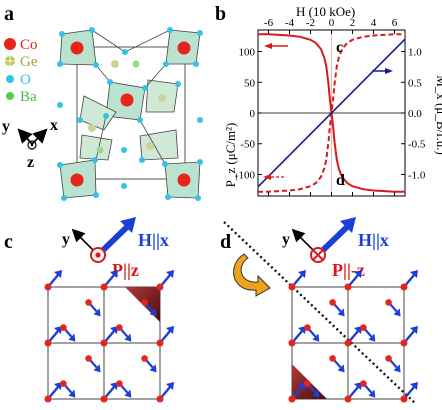 The height and width of the screenshot is (410, 442). I want to click on x-tick-label: 6, so click(395, 23).